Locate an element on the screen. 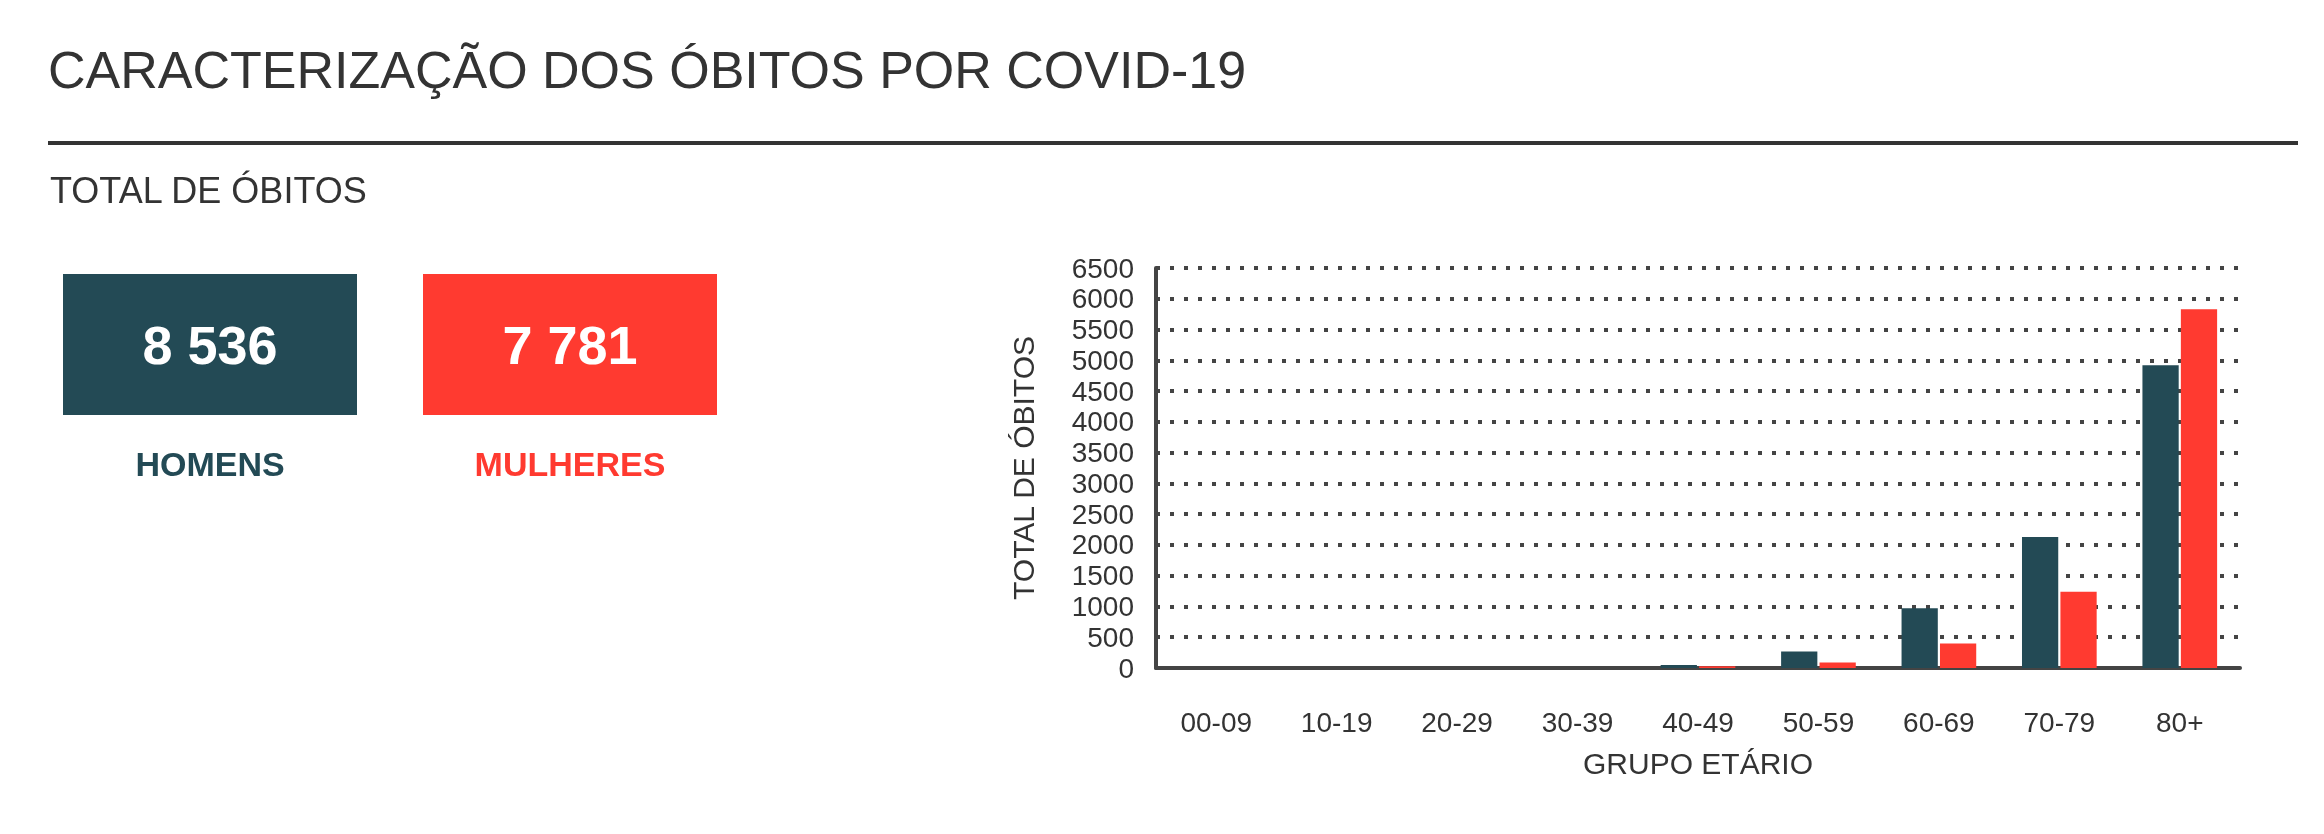 This screenshot has width=2324, height=834. y-tick-label: 4500 is located at coordinates (1102, 391).